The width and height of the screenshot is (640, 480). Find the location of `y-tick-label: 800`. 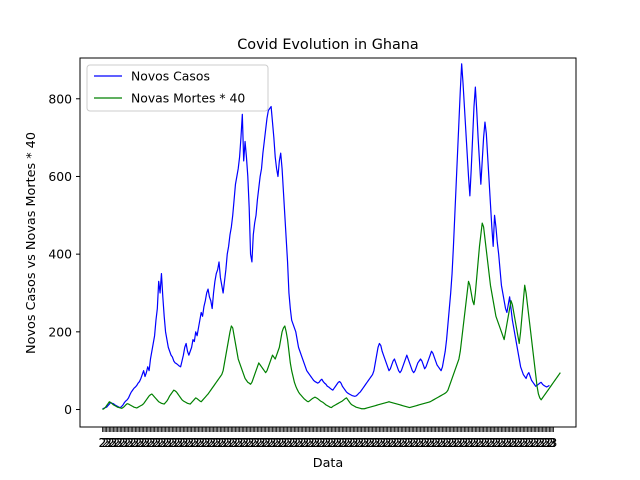

y-tick-label: 800 is located at coordinates (60, 98).